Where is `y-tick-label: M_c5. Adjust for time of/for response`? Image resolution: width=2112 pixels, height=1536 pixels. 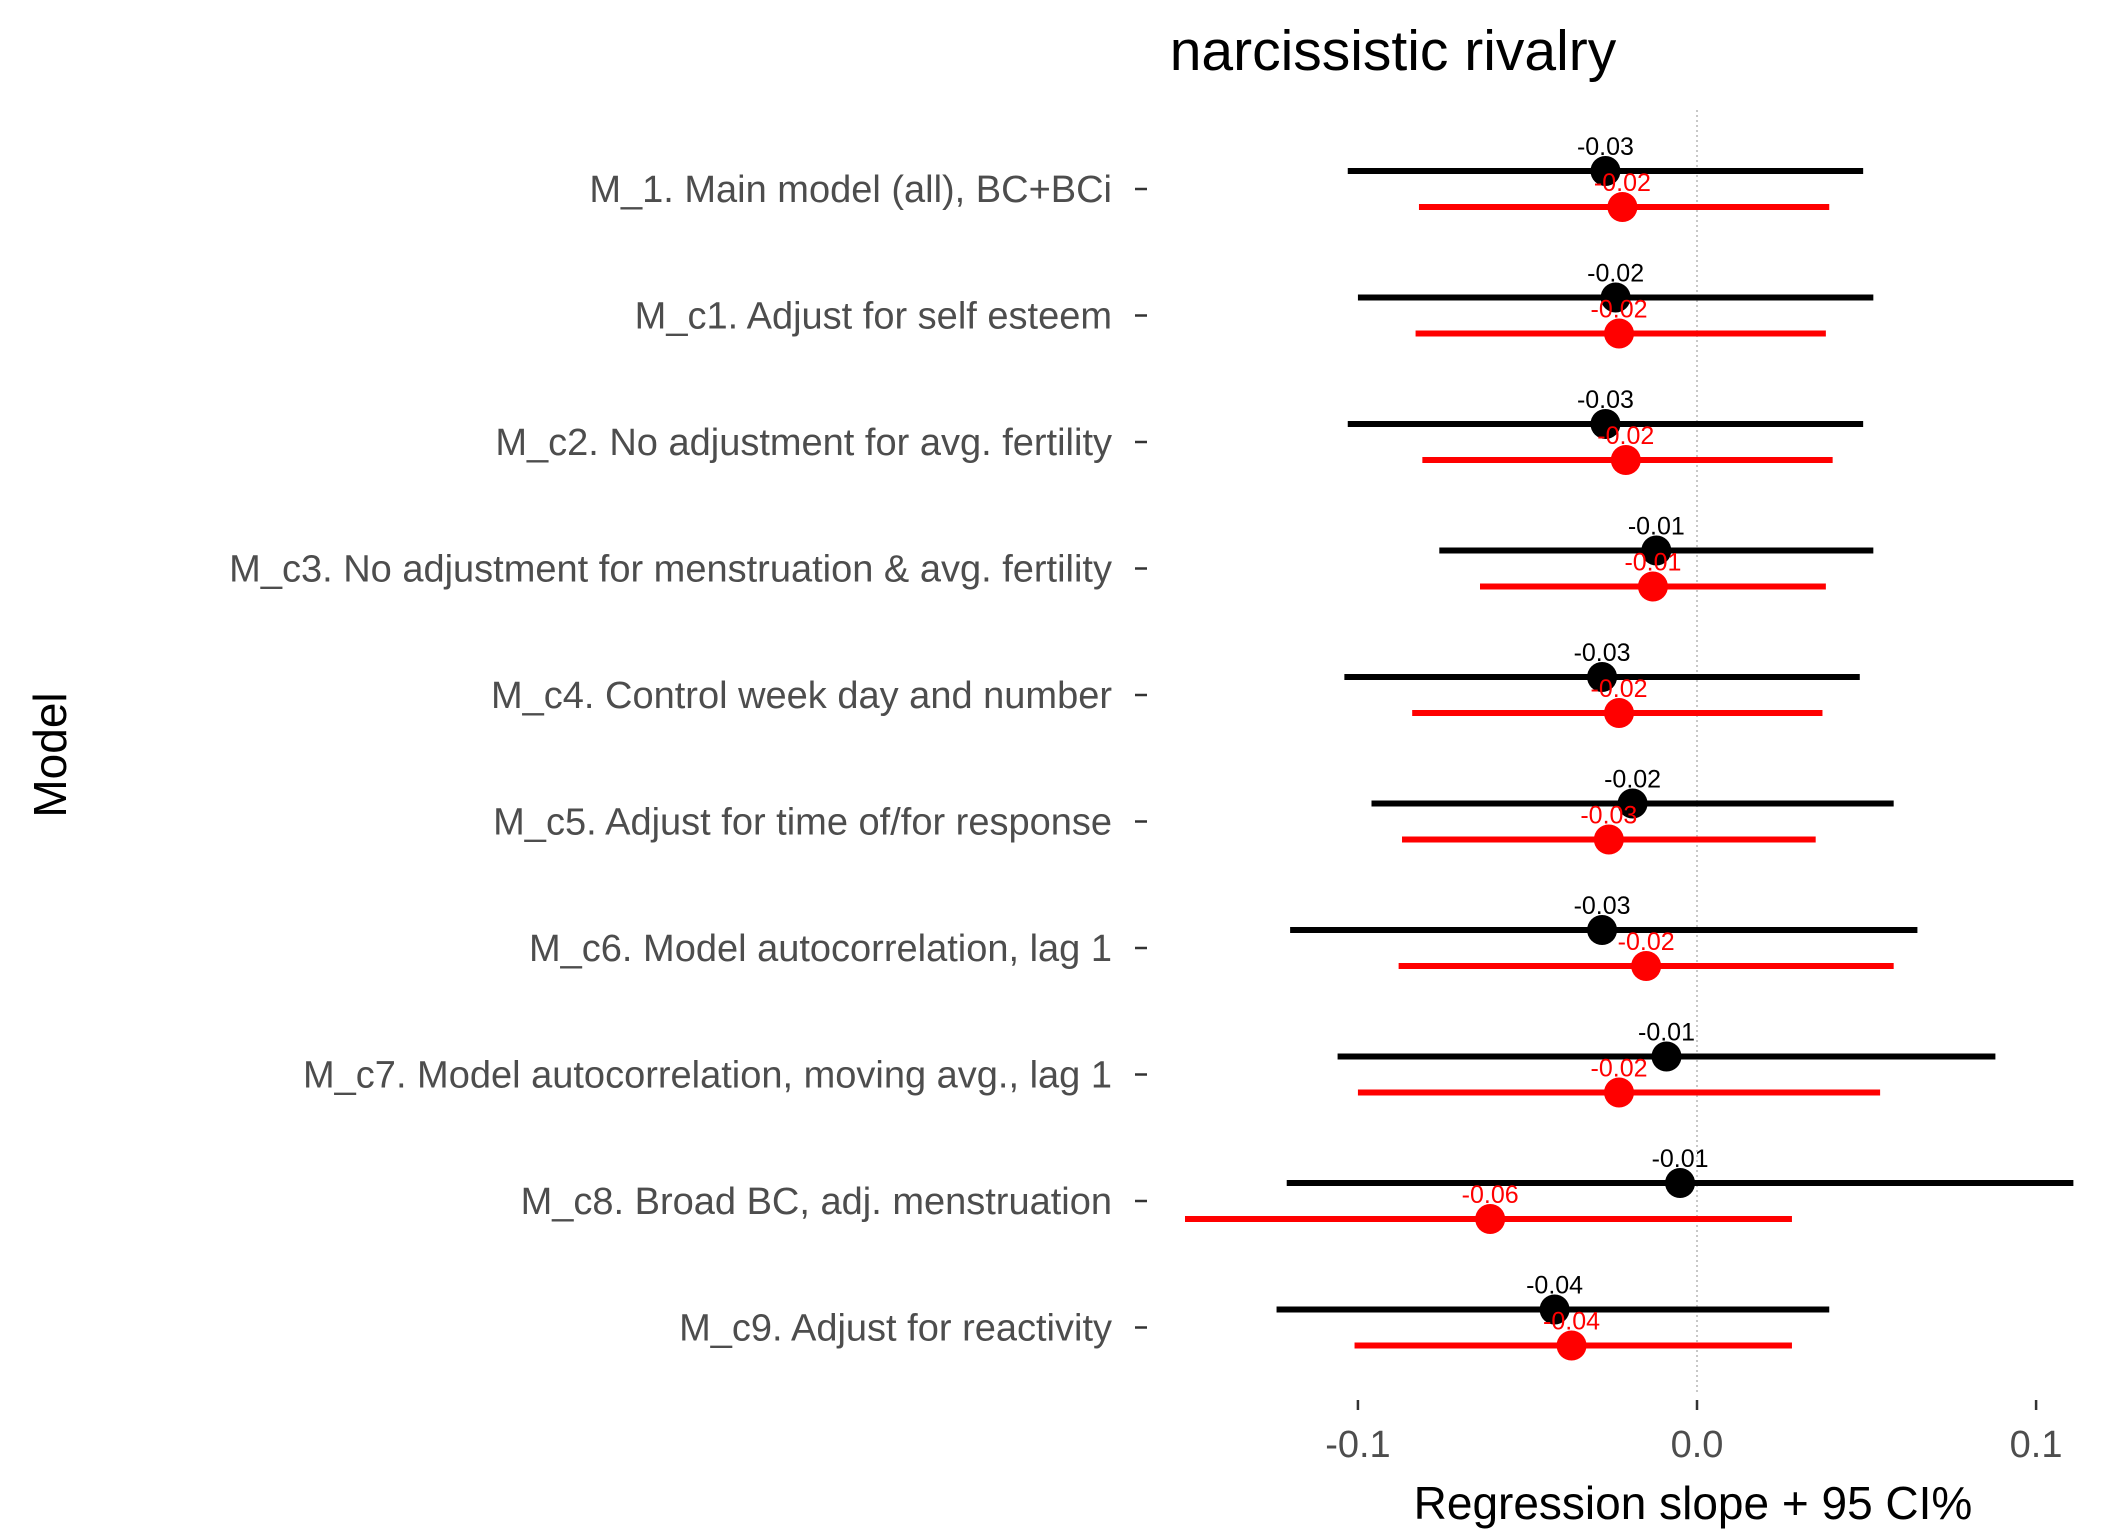
y-tick-label: M_c5. Adjust for time of/for response is located at coordinates (802, 823).